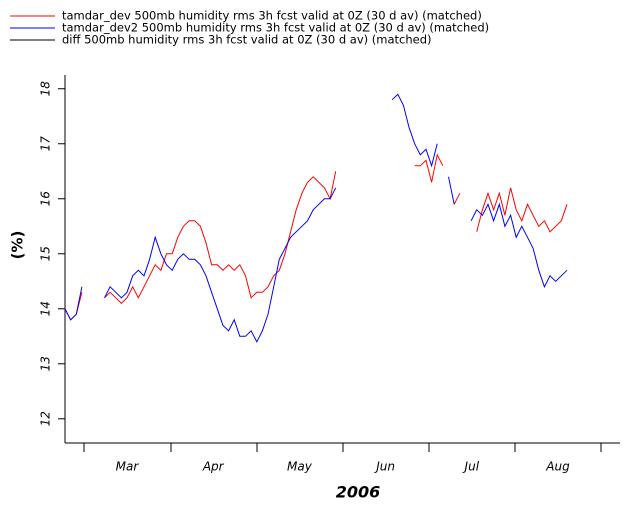  What do you see at coordinates (384, 467) in the screenshot?
I see `x-tick-label: Jun` at bounding box center [384, 467].